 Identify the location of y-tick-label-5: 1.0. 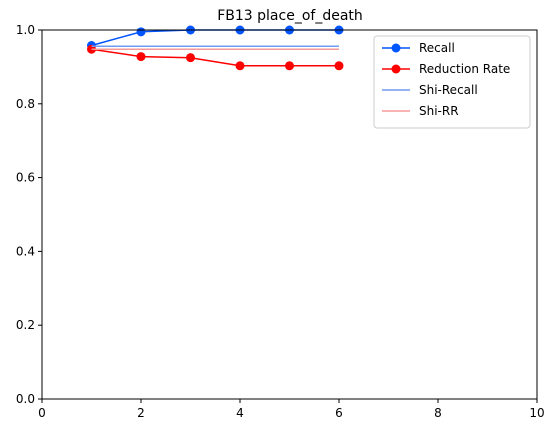
(25, 30).